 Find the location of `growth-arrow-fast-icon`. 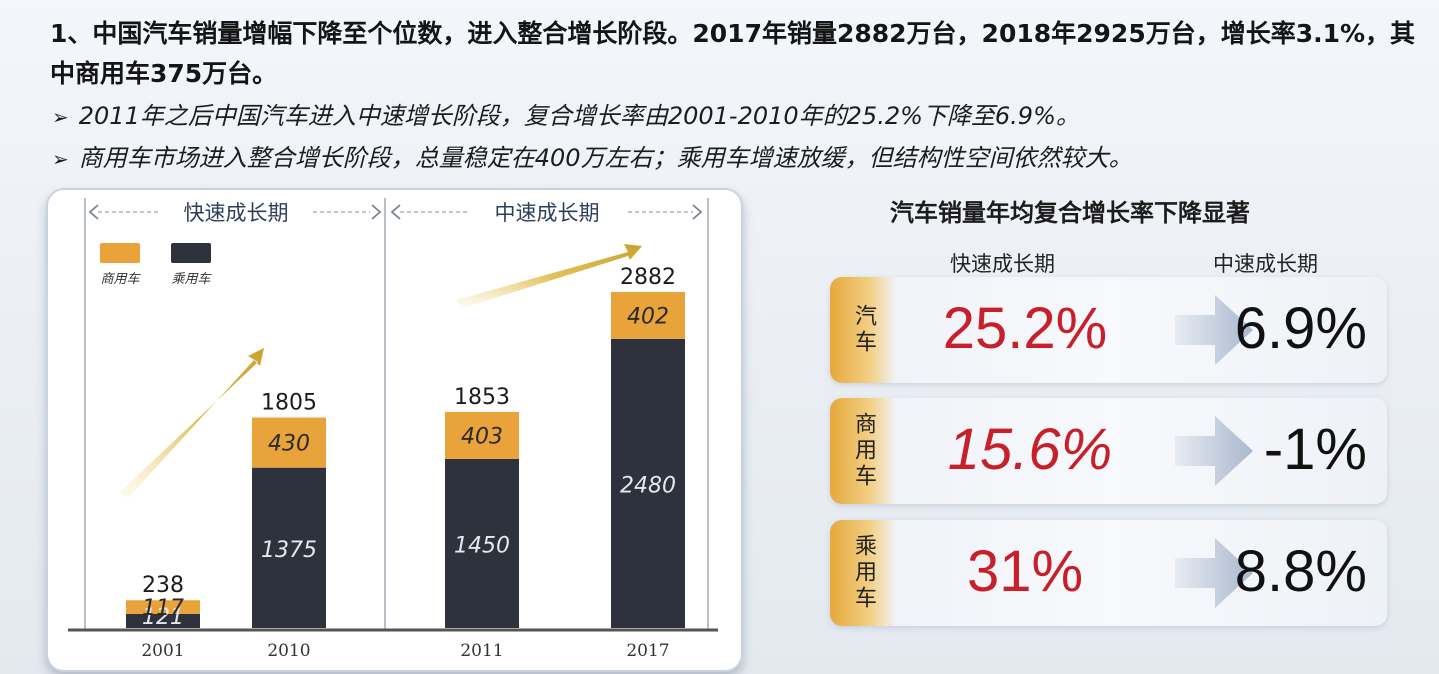

growth-arrow-fast-icon is located at coordinates (192, 423).